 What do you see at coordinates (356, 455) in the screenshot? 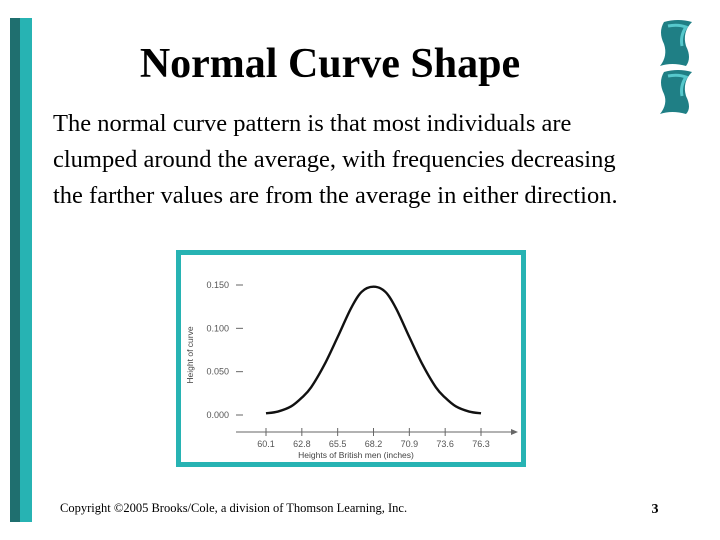
I see `x-axis-label: Heights of British men (inches)` at bounding box center [356, 455].